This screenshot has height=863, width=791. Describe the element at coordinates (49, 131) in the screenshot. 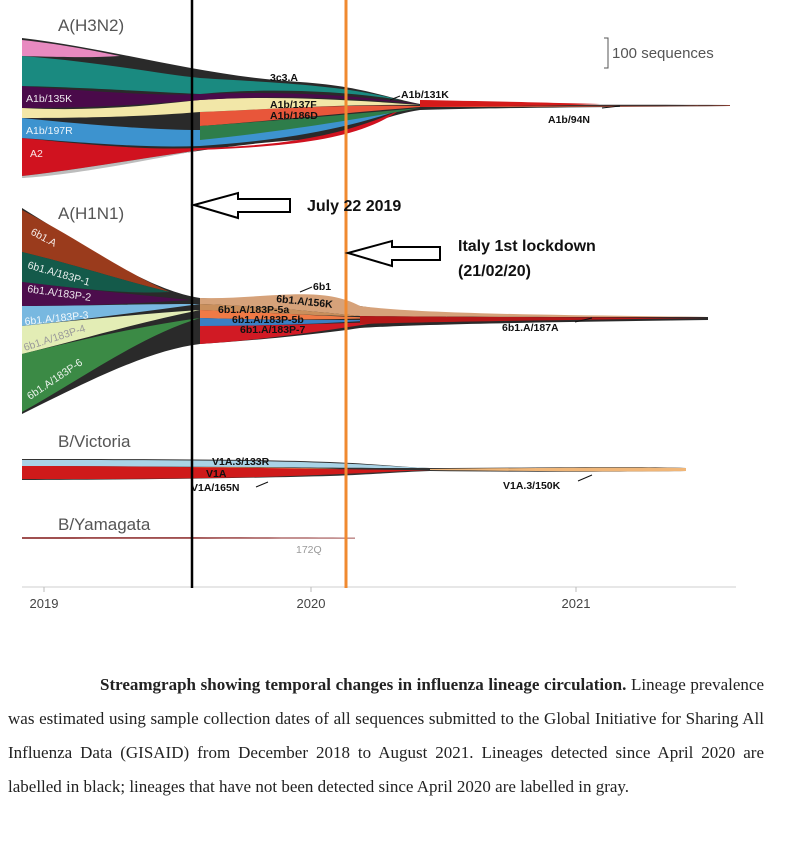

I see `label-a1b-197r: A1b/197R` at that location.